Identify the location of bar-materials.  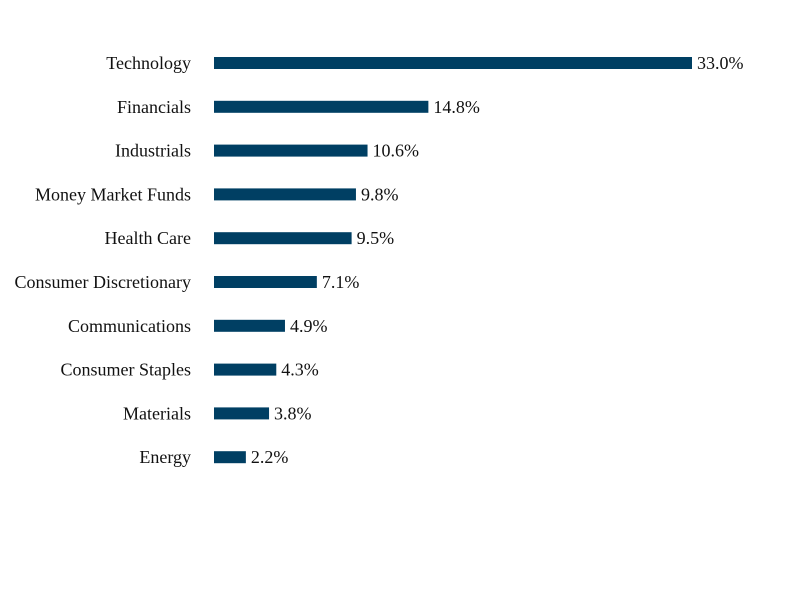
(242, 413).